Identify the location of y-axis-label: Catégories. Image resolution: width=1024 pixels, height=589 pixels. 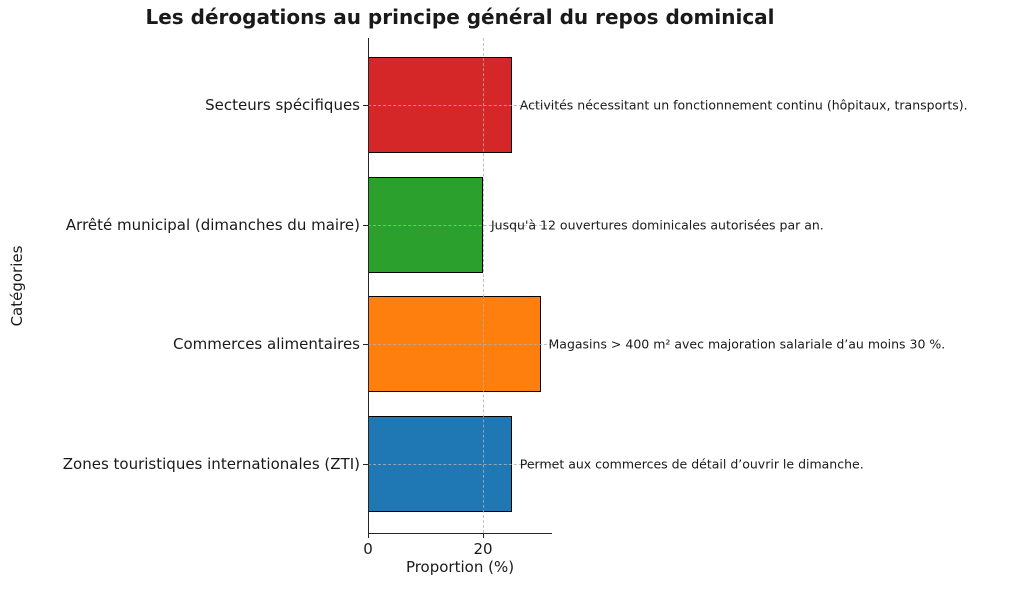
(17, 286).